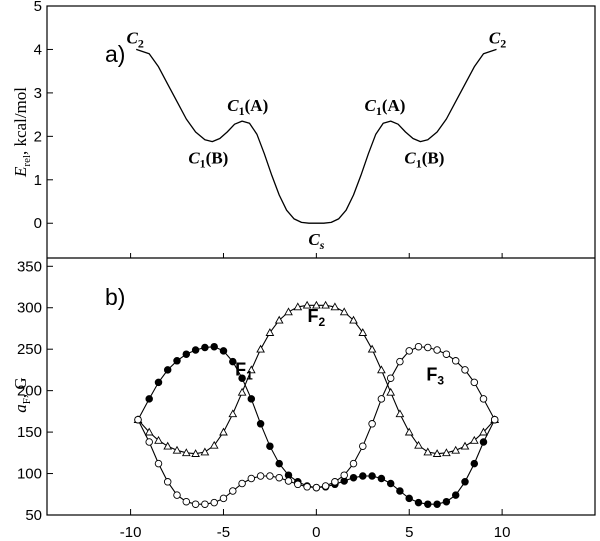 The width and height of the screenshot is (600, 541). What do you see at coordinates (38, 49) in the screenshot?
I see `y-tick-label-a: 4` at bounding box center [38, 49].